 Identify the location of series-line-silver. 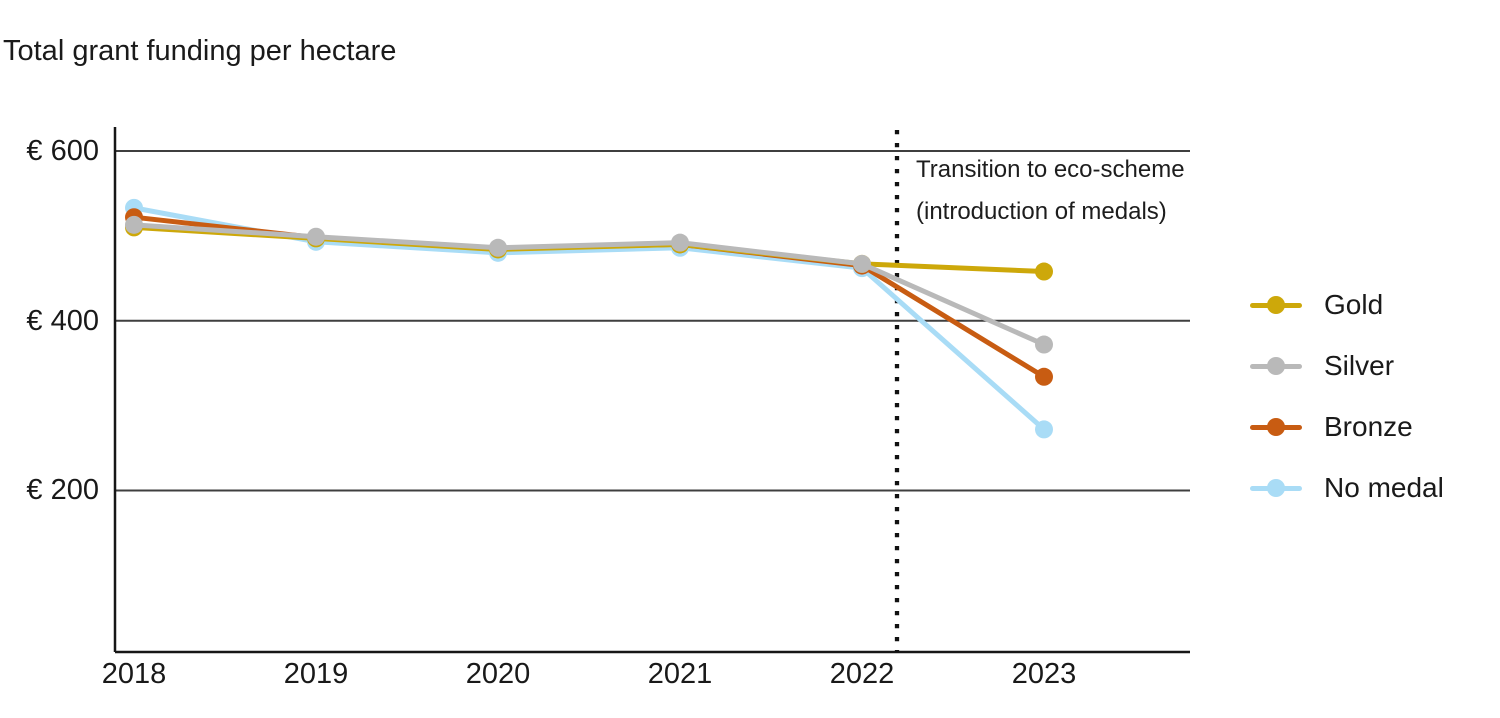
(589, 284).